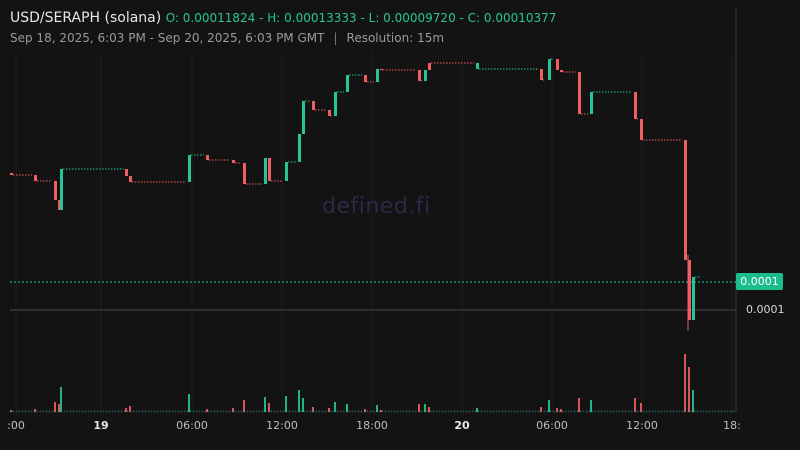 The width and height of the screenshot is (800, 450). What do you see at coordinates (373, 383) in the screenshot?
I see `volume-bars` at bounding box center [373, 383].